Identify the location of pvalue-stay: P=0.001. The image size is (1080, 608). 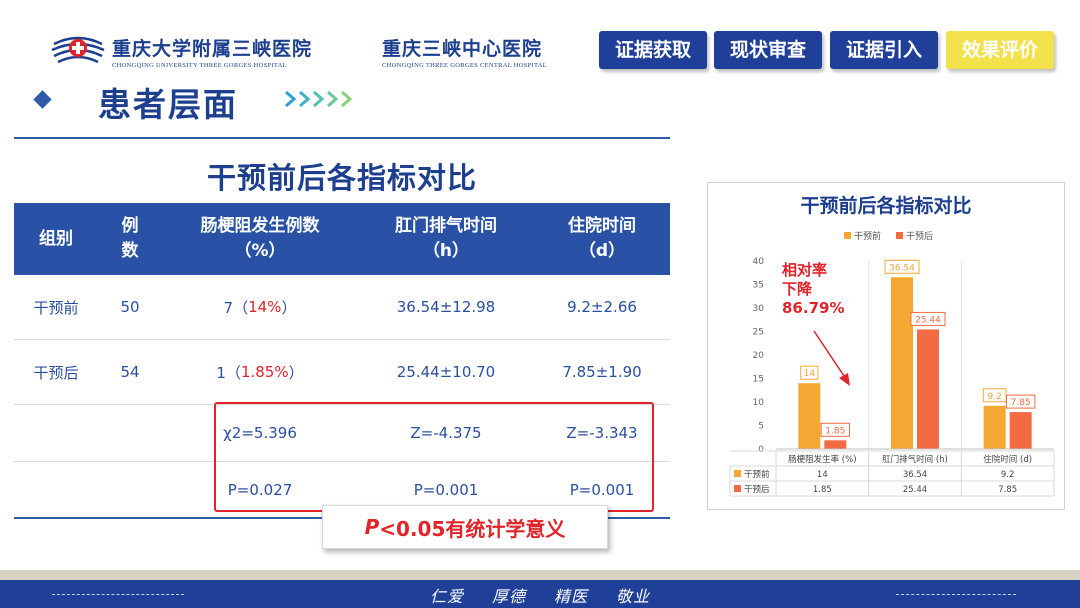
(602, 490).